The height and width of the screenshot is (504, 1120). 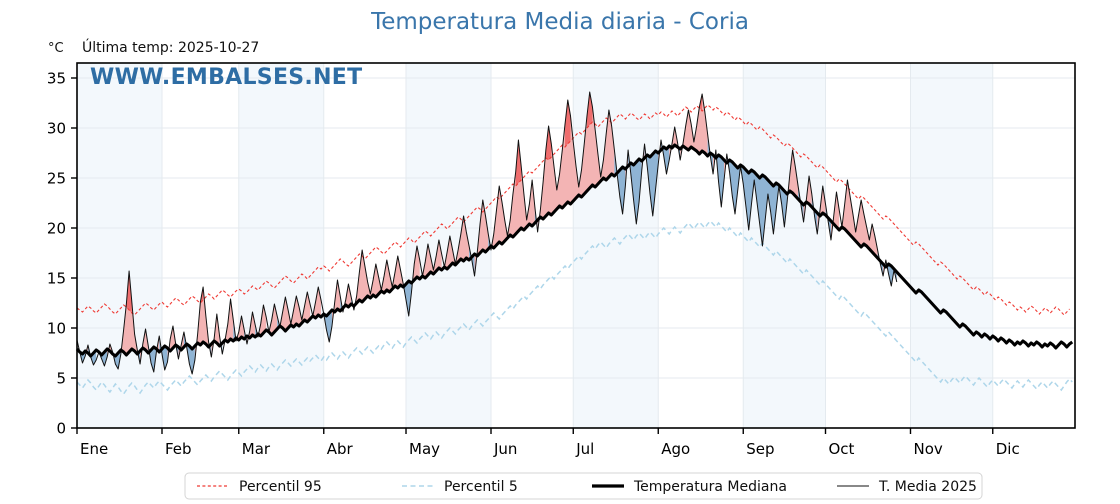 I want to click on watermark: WWW.EMBALSES.NET, so click(x=226, y=77).